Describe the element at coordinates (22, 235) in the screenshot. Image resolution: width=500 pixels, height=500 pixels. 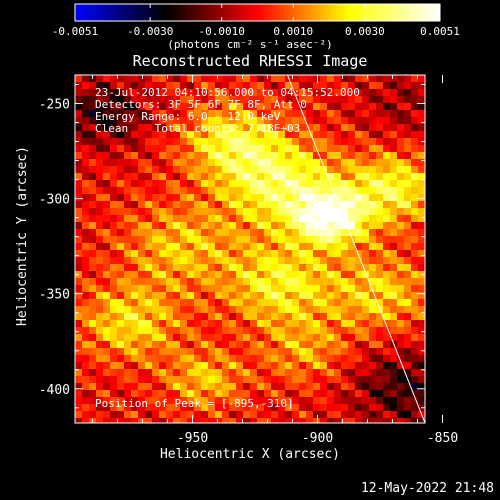
I see `y-axis-label: Heliocentric Y (arcsec)` at that location.